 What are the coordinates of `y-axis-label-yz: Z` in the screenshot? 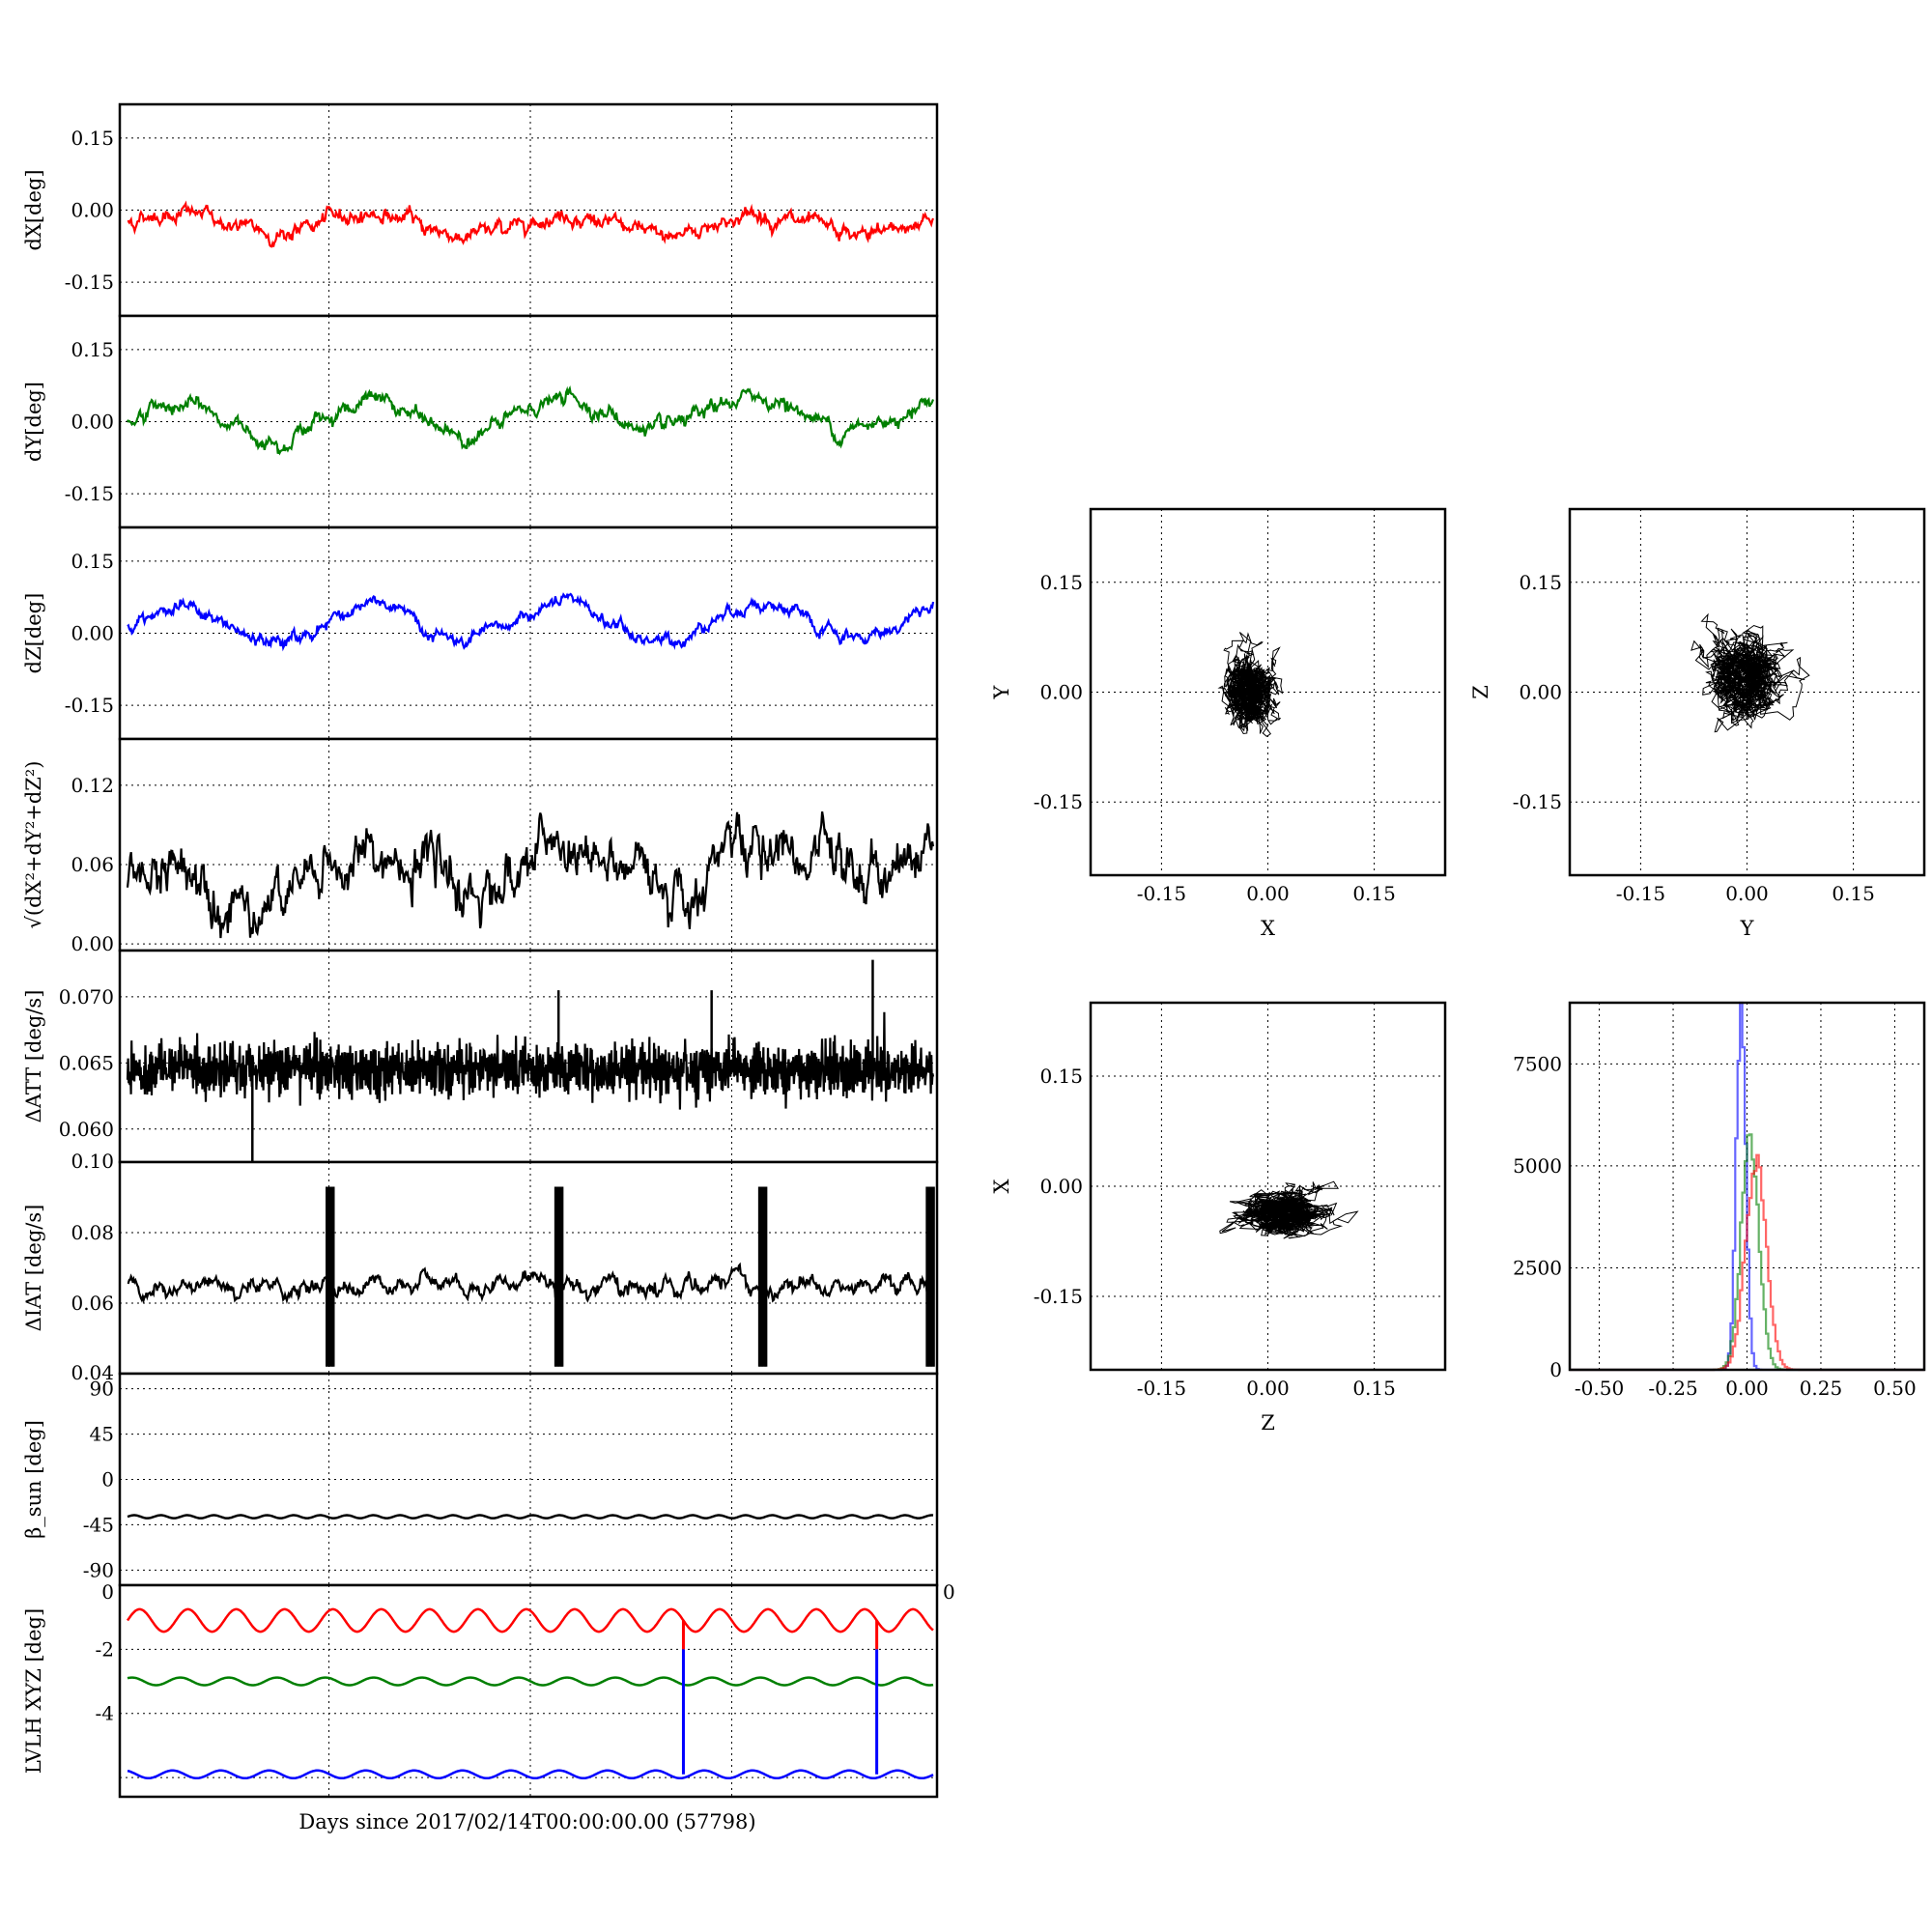 It's located at (1480, 692).